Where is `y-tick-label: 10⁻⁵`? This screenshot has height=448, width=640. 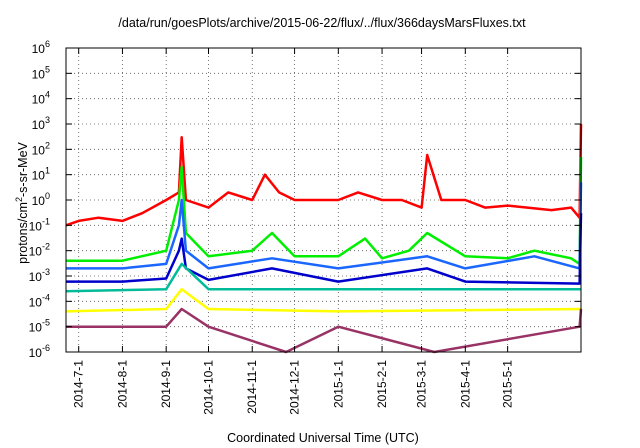
y-tick-label: 10⁻⁵ is located at coordinates (39, 326).